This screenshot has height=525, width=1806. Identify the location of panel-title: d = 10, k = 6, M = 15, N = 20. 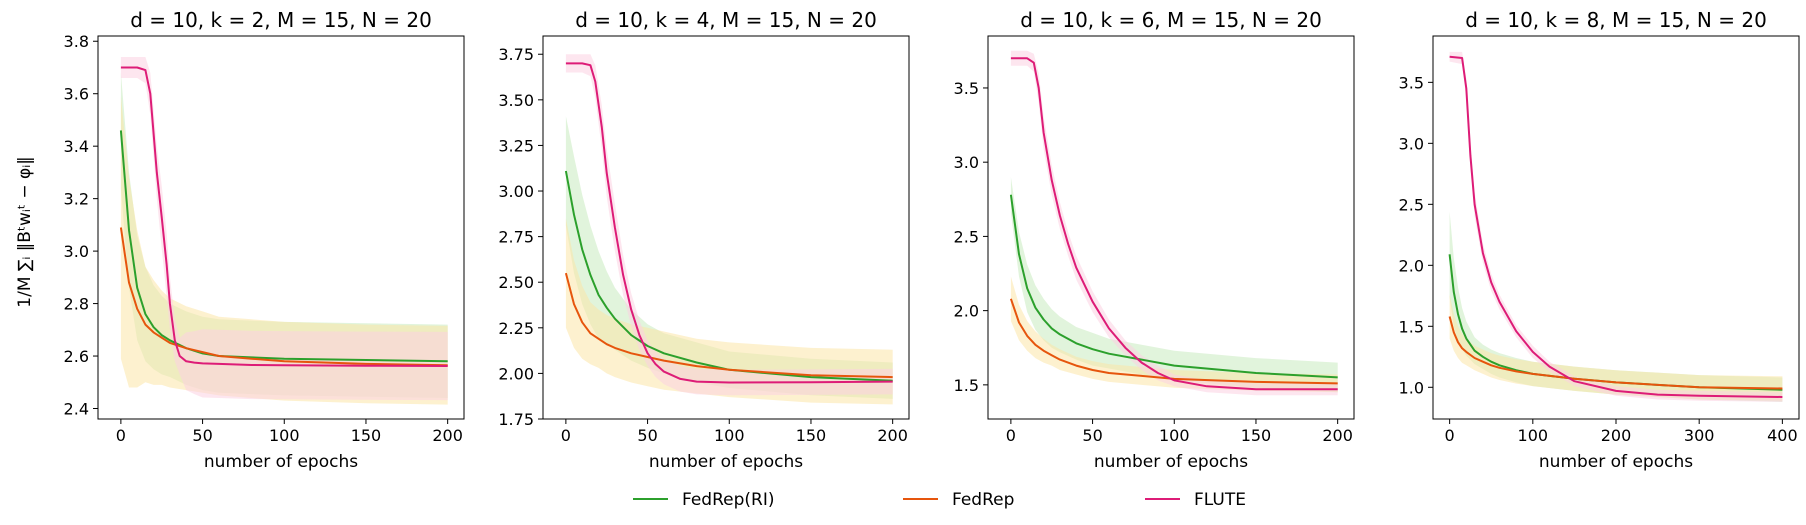
(1171, 20).